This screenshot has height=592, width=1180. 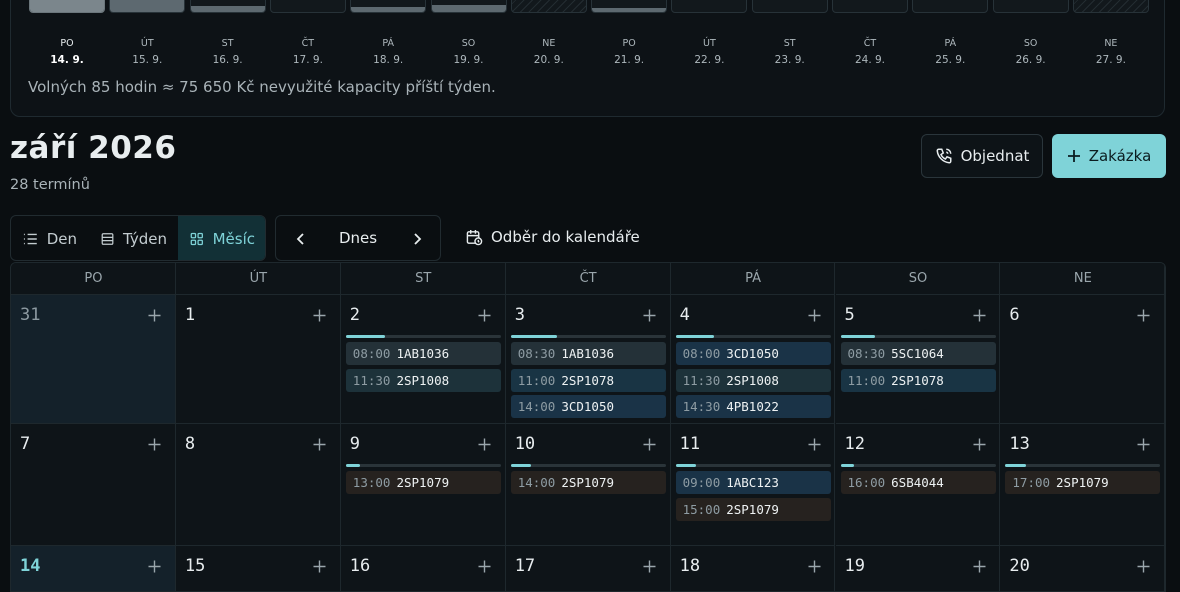 I want to click on event-chip: 13:00 2SP1079, so click(x=423, y=482).